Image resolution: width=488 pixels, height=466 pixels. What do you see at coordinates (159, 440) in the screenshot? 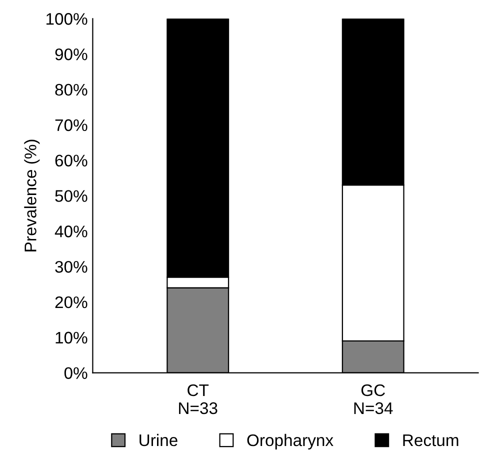
I see `legend-label: Urine` at bounding box center [159, 440].